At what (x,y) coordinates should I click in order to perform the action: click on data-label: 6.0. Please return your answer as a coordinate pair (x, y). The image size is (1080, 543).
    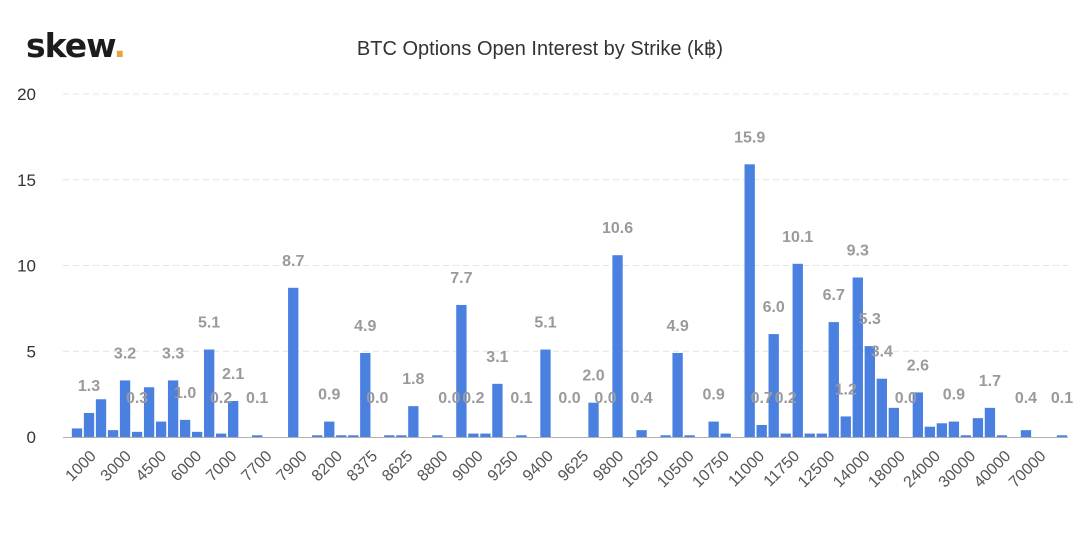
    Looking at the image, I should click on (774, 307).